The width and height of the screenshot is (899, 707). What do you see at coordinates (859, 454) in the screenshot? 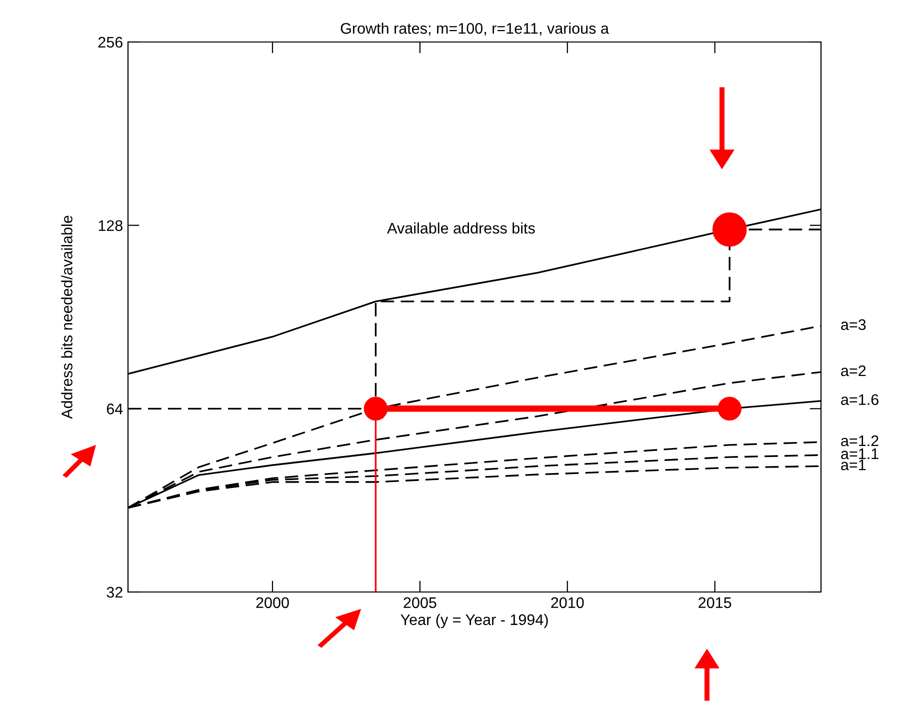
I see `series-label: a=1.1` at bounding box center [859, 454].